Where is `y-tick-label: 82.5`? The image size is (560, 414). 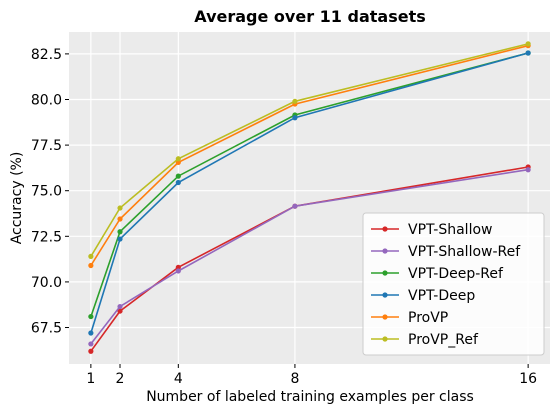
y-tick-label: 82.5 is located at coordinates (46, 55).